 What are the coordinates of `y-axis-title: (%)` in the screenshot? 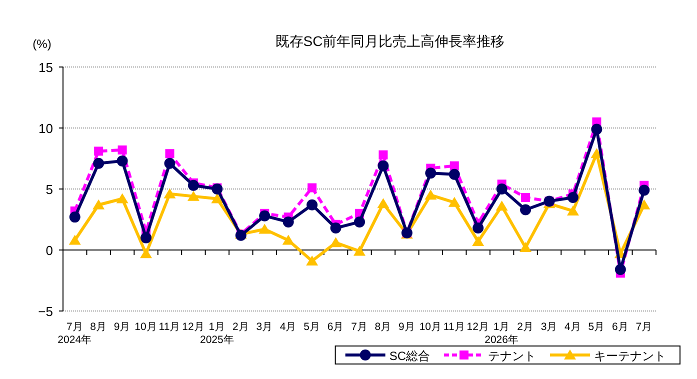 It's located at (42, 44).